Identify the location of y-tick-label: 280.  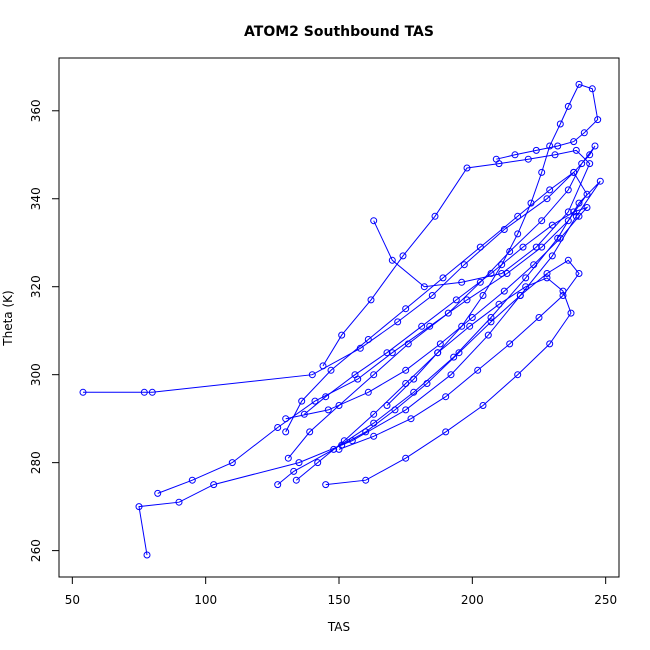
(36, 462).